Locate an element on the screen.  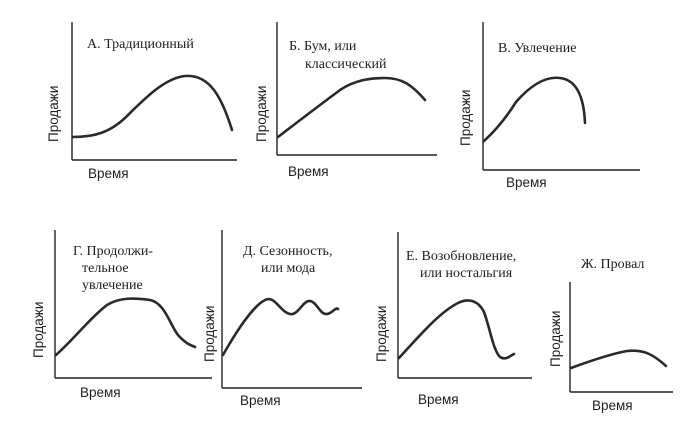
title-line: классический is located at coordinates (346, 64).